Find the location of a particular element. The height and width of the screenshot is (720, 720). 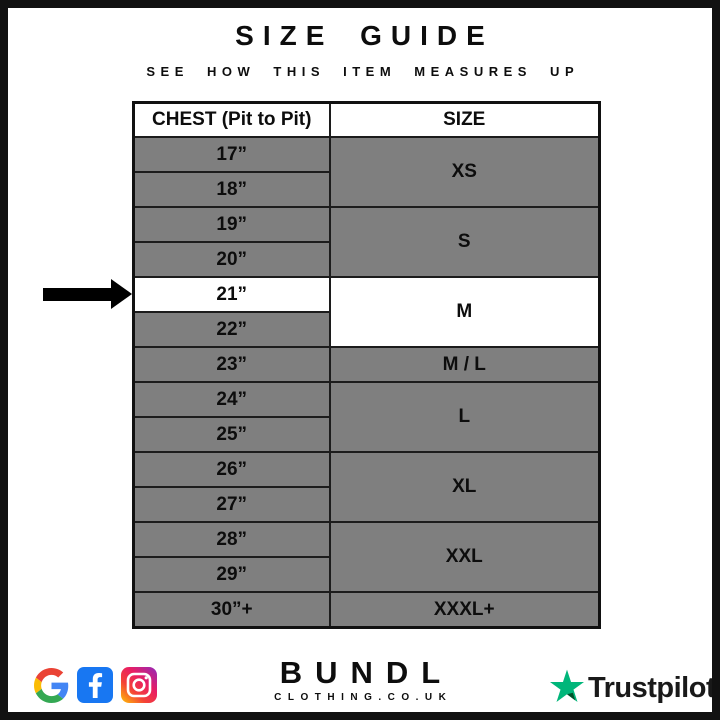

size-cell: L is located at coordinates (464, 417).